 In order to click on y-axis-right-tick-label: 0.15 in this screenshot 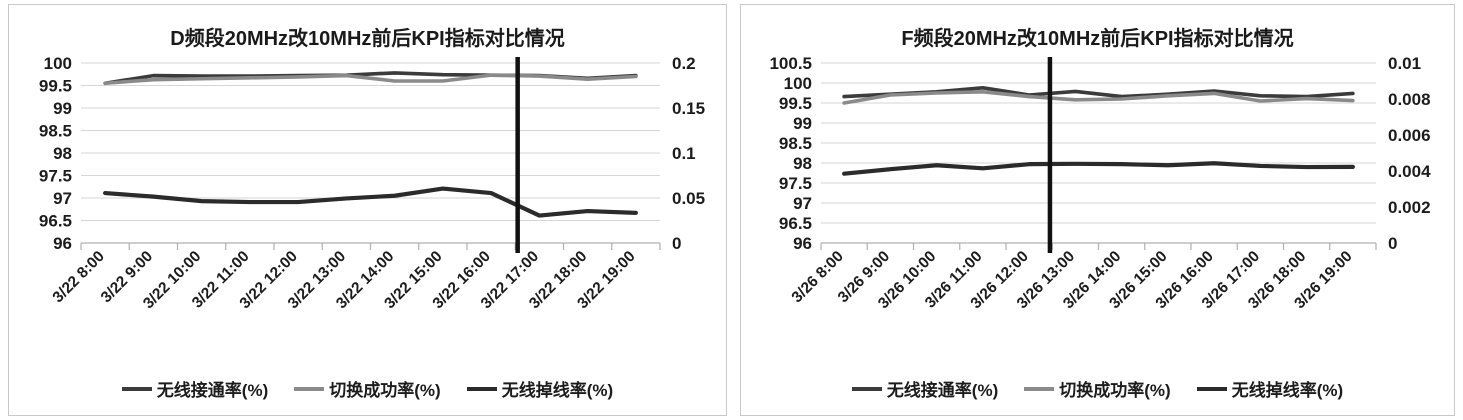, I will do `click(688, 108)`.